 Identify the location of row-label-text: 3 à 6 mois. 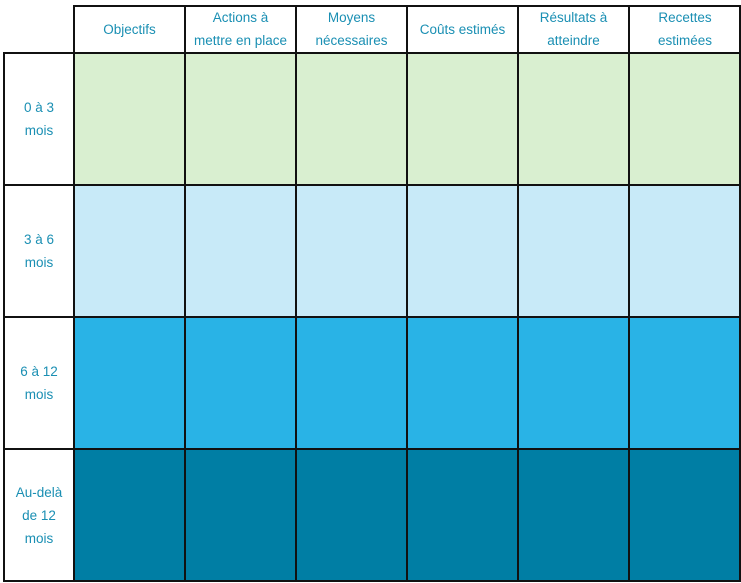
(39, 251).